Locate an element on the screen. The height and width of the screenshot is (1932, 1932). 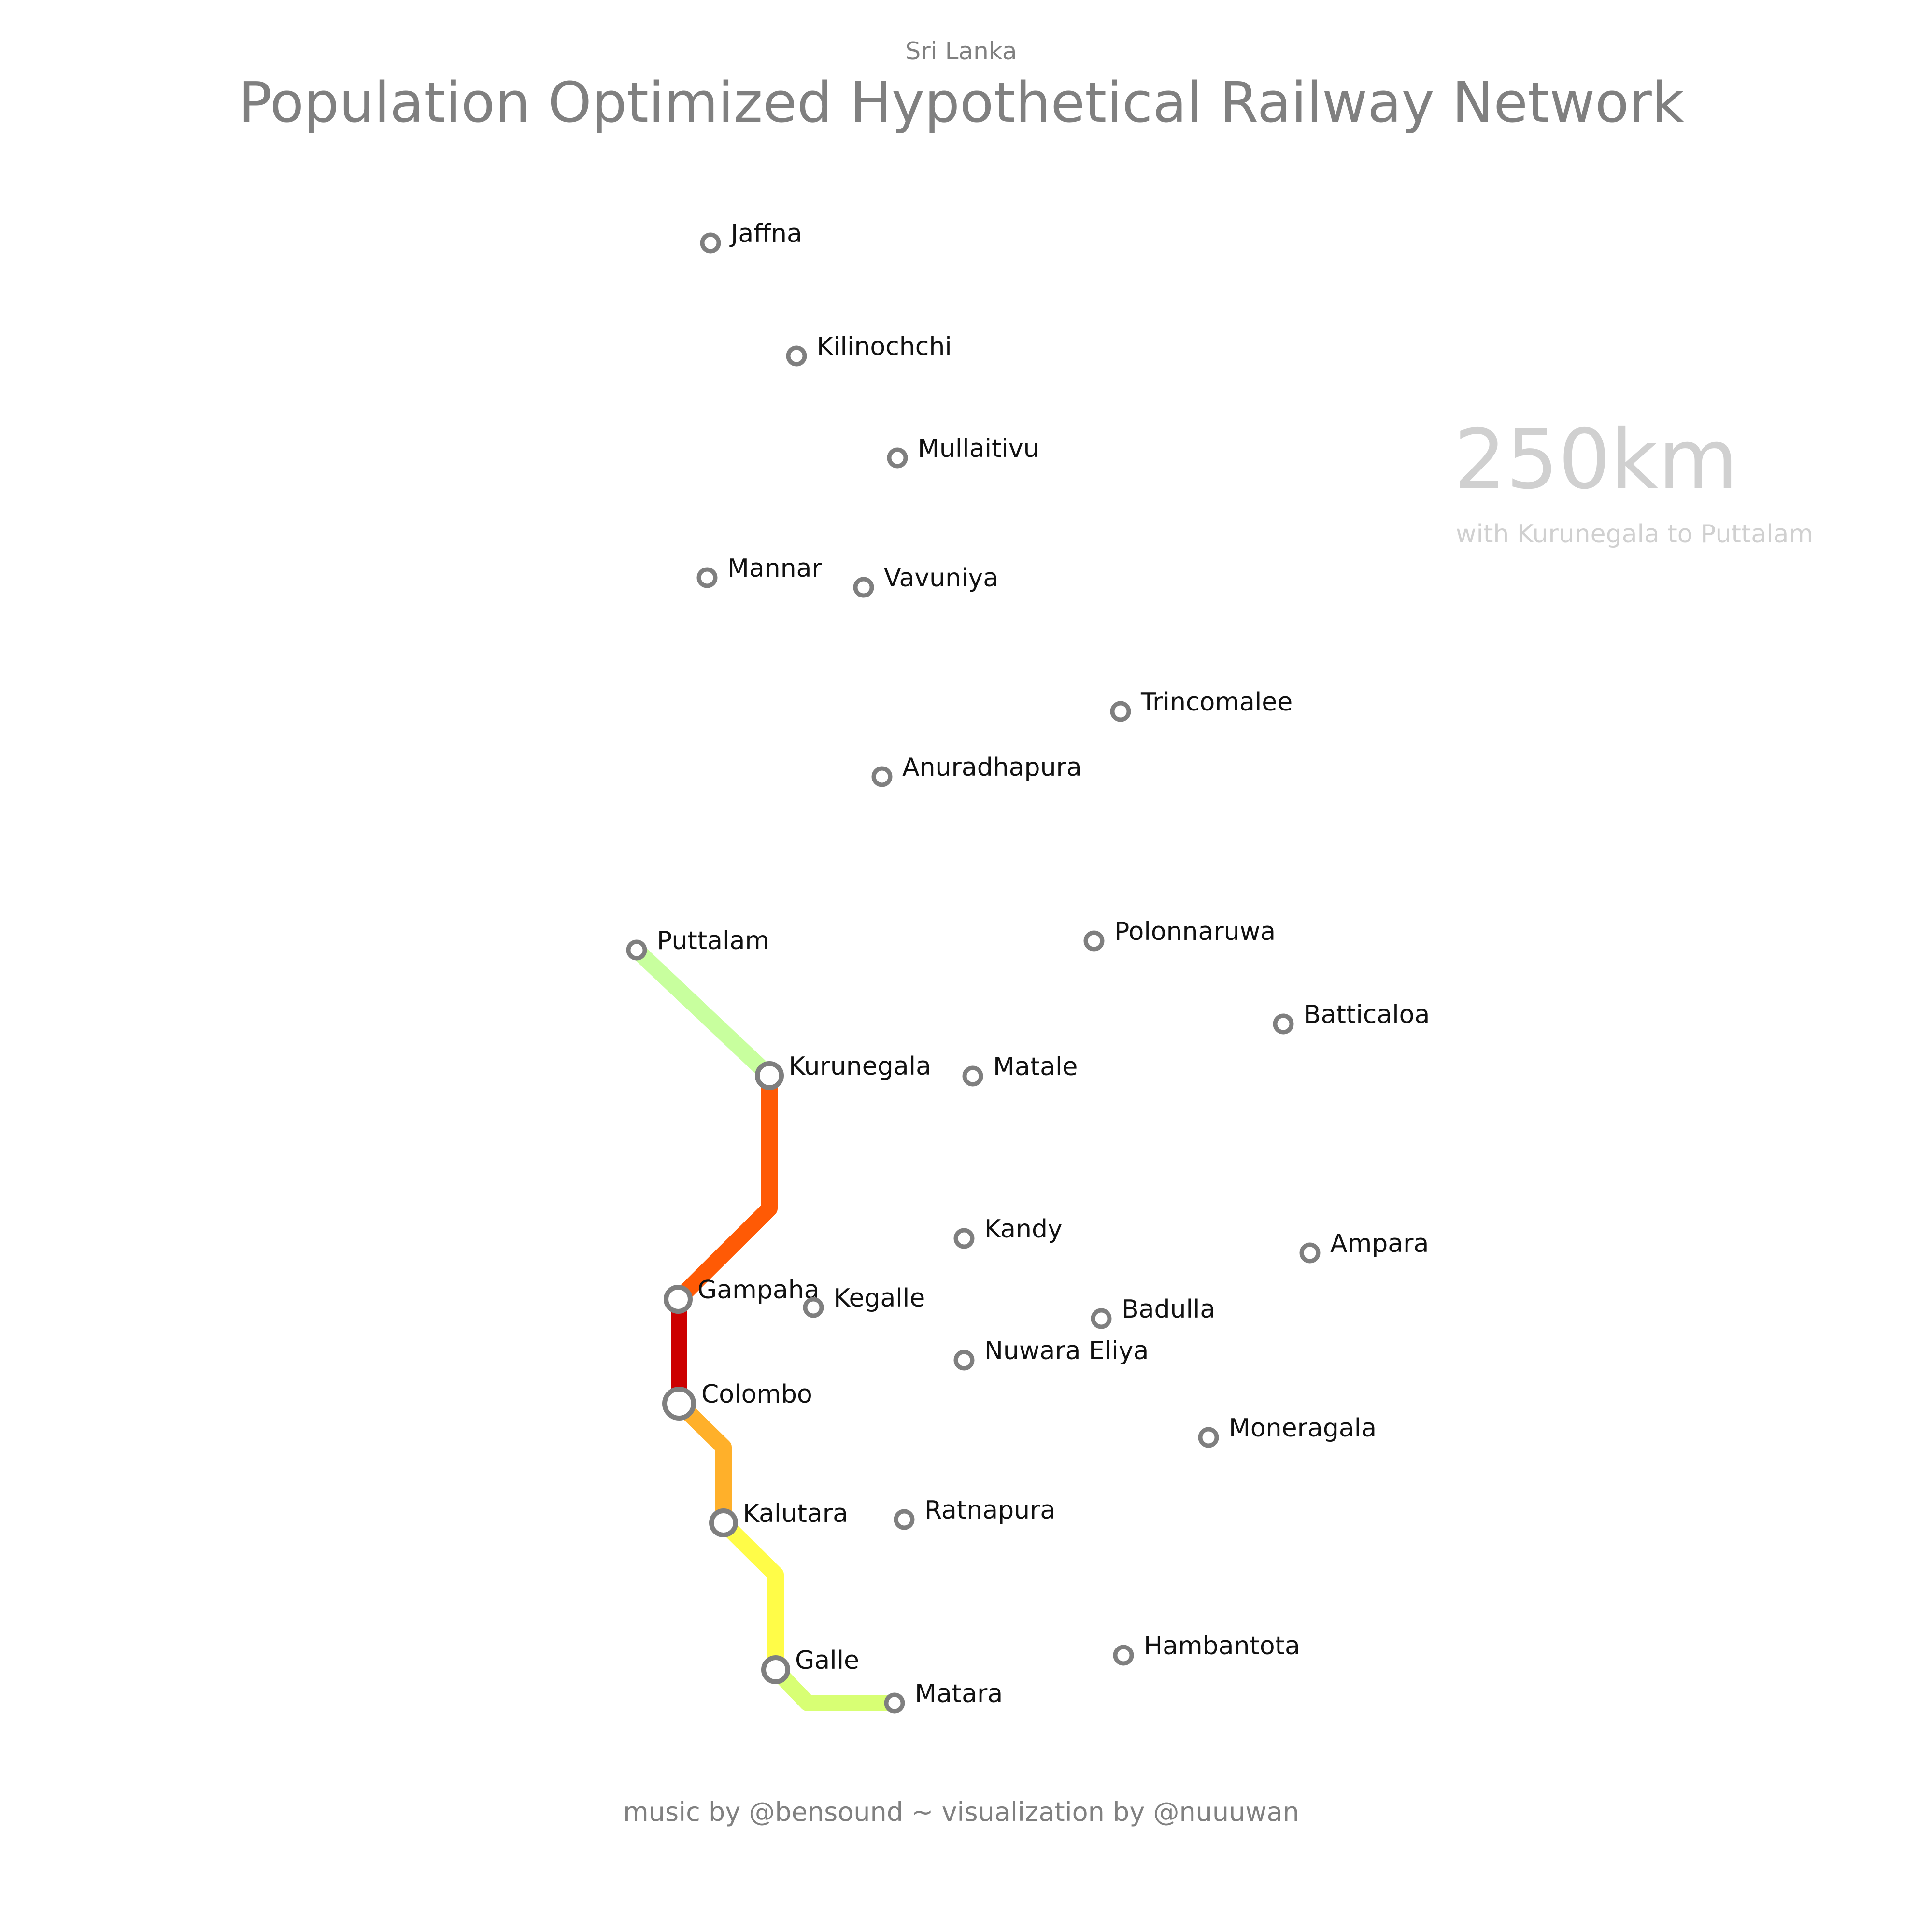
station-kegalle: Kegalle is located at coordinates (864, 1301).